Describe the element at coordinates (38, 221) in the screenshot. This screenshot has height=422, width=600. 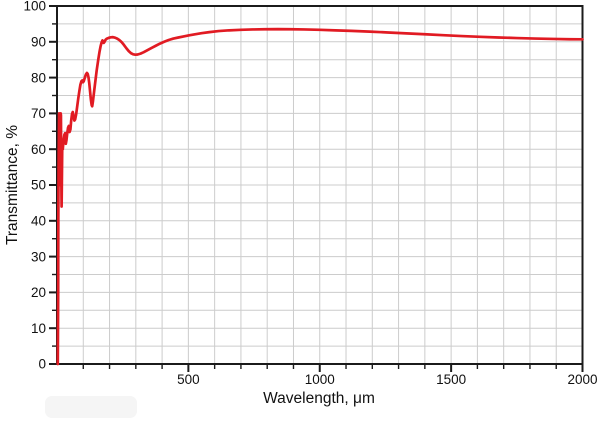
I see `y-tick-label: 40` at that location.